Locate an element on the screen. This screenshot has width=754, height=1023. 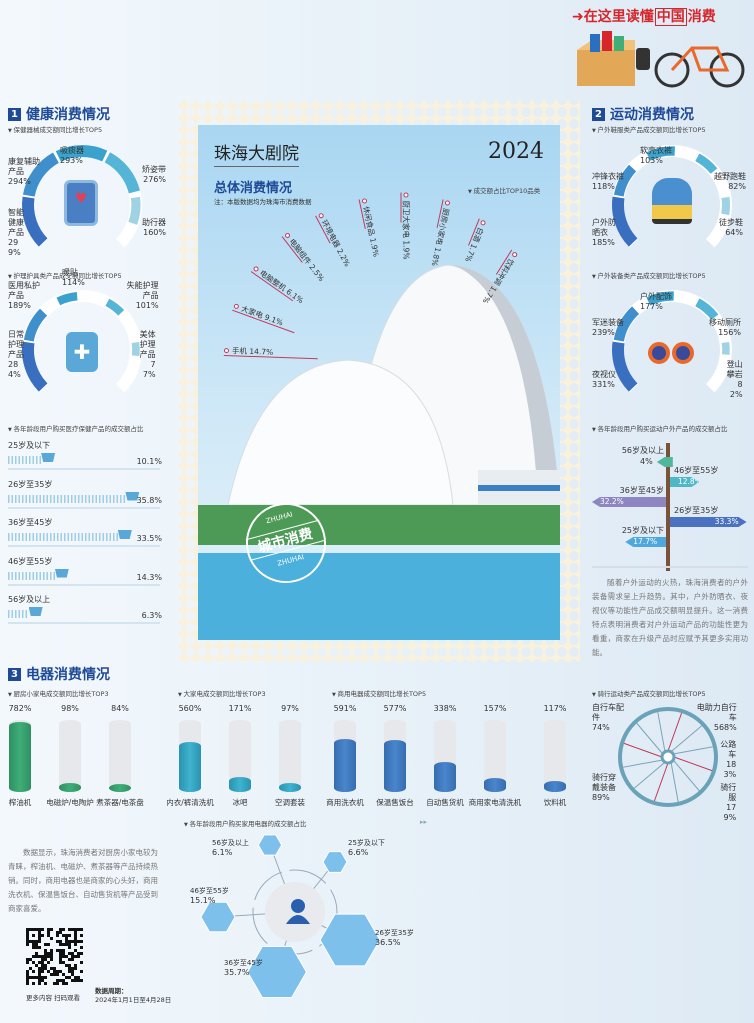
section-health-header: 1 健康消费情况 is located at coordinates (59, 114).